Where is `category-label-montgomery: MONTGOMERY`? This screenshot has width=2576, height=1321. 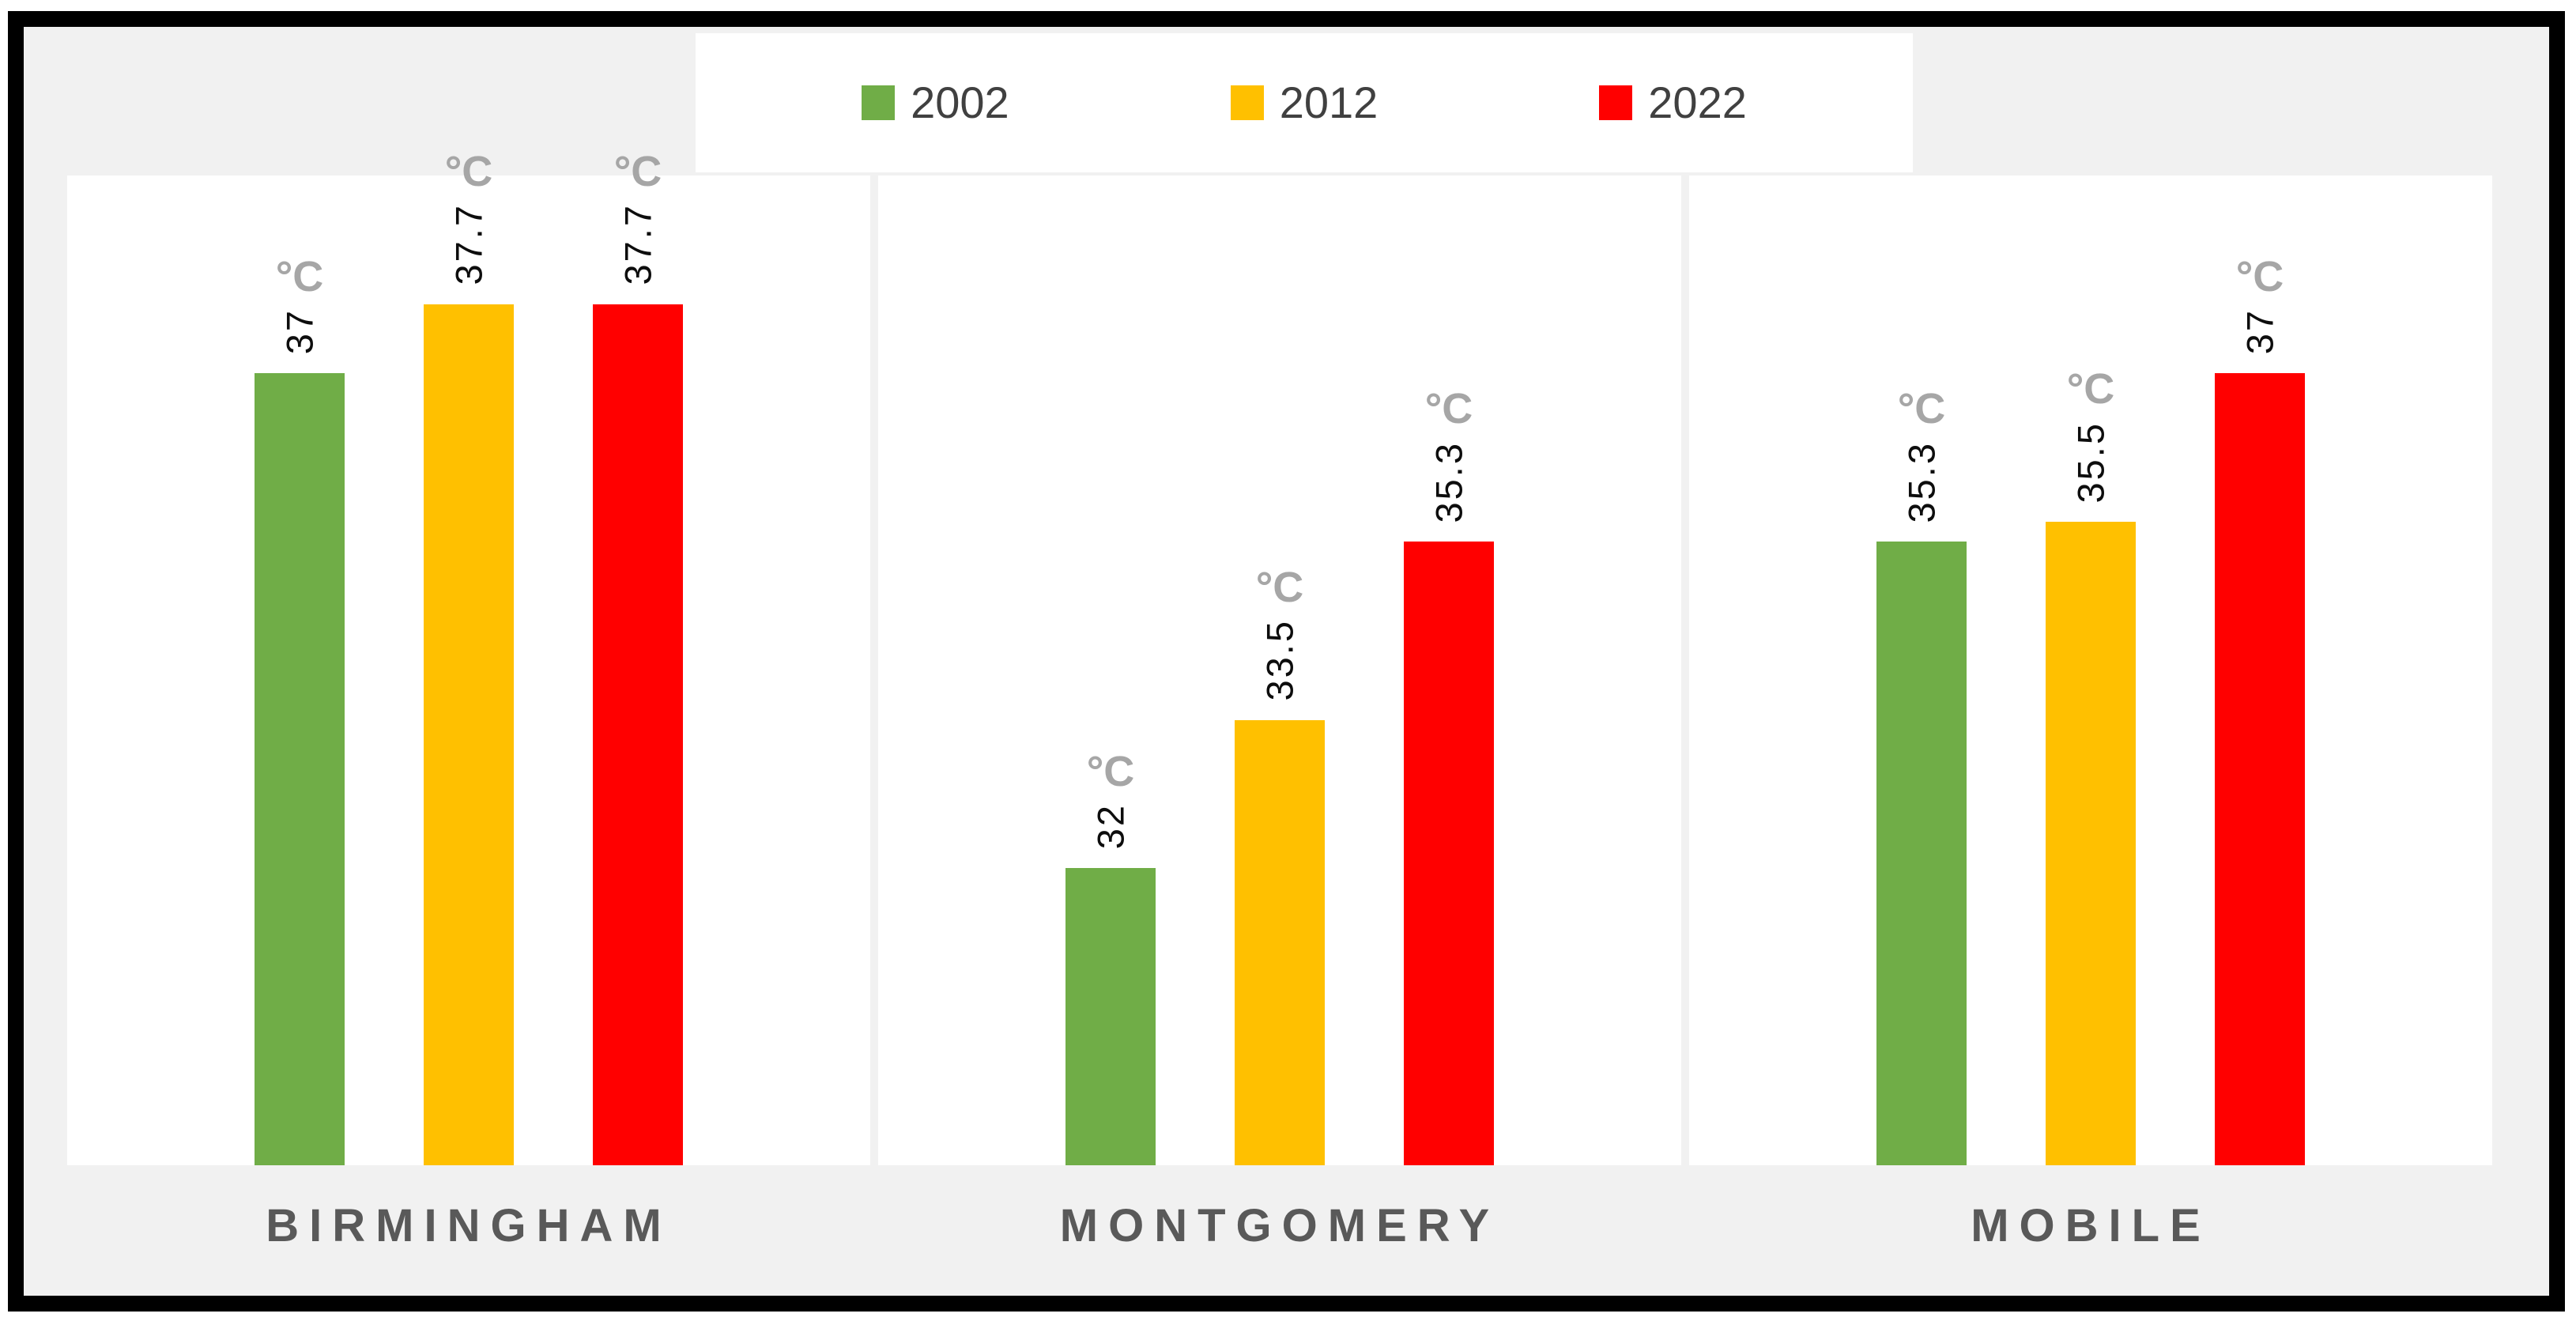
category-label-montgomery: MONTGOMERY is located at coordinates (1279, 1225).